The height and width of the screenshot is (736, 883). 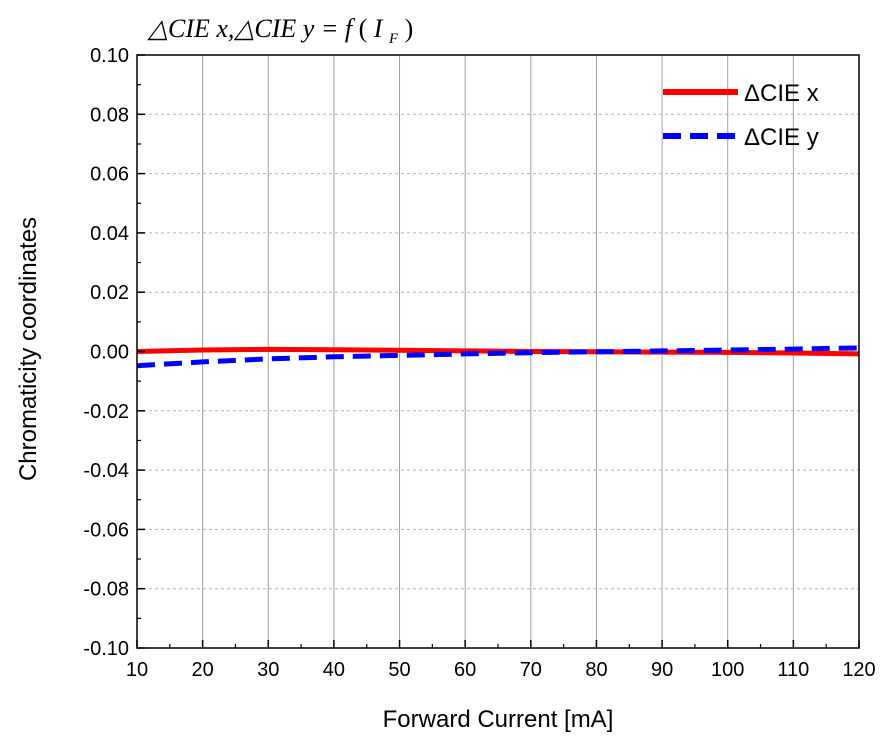 What do you see at coordinates (334, 670) in the screenshot?
I see `x-tick-label: 40` at bounding box center [334, 670].